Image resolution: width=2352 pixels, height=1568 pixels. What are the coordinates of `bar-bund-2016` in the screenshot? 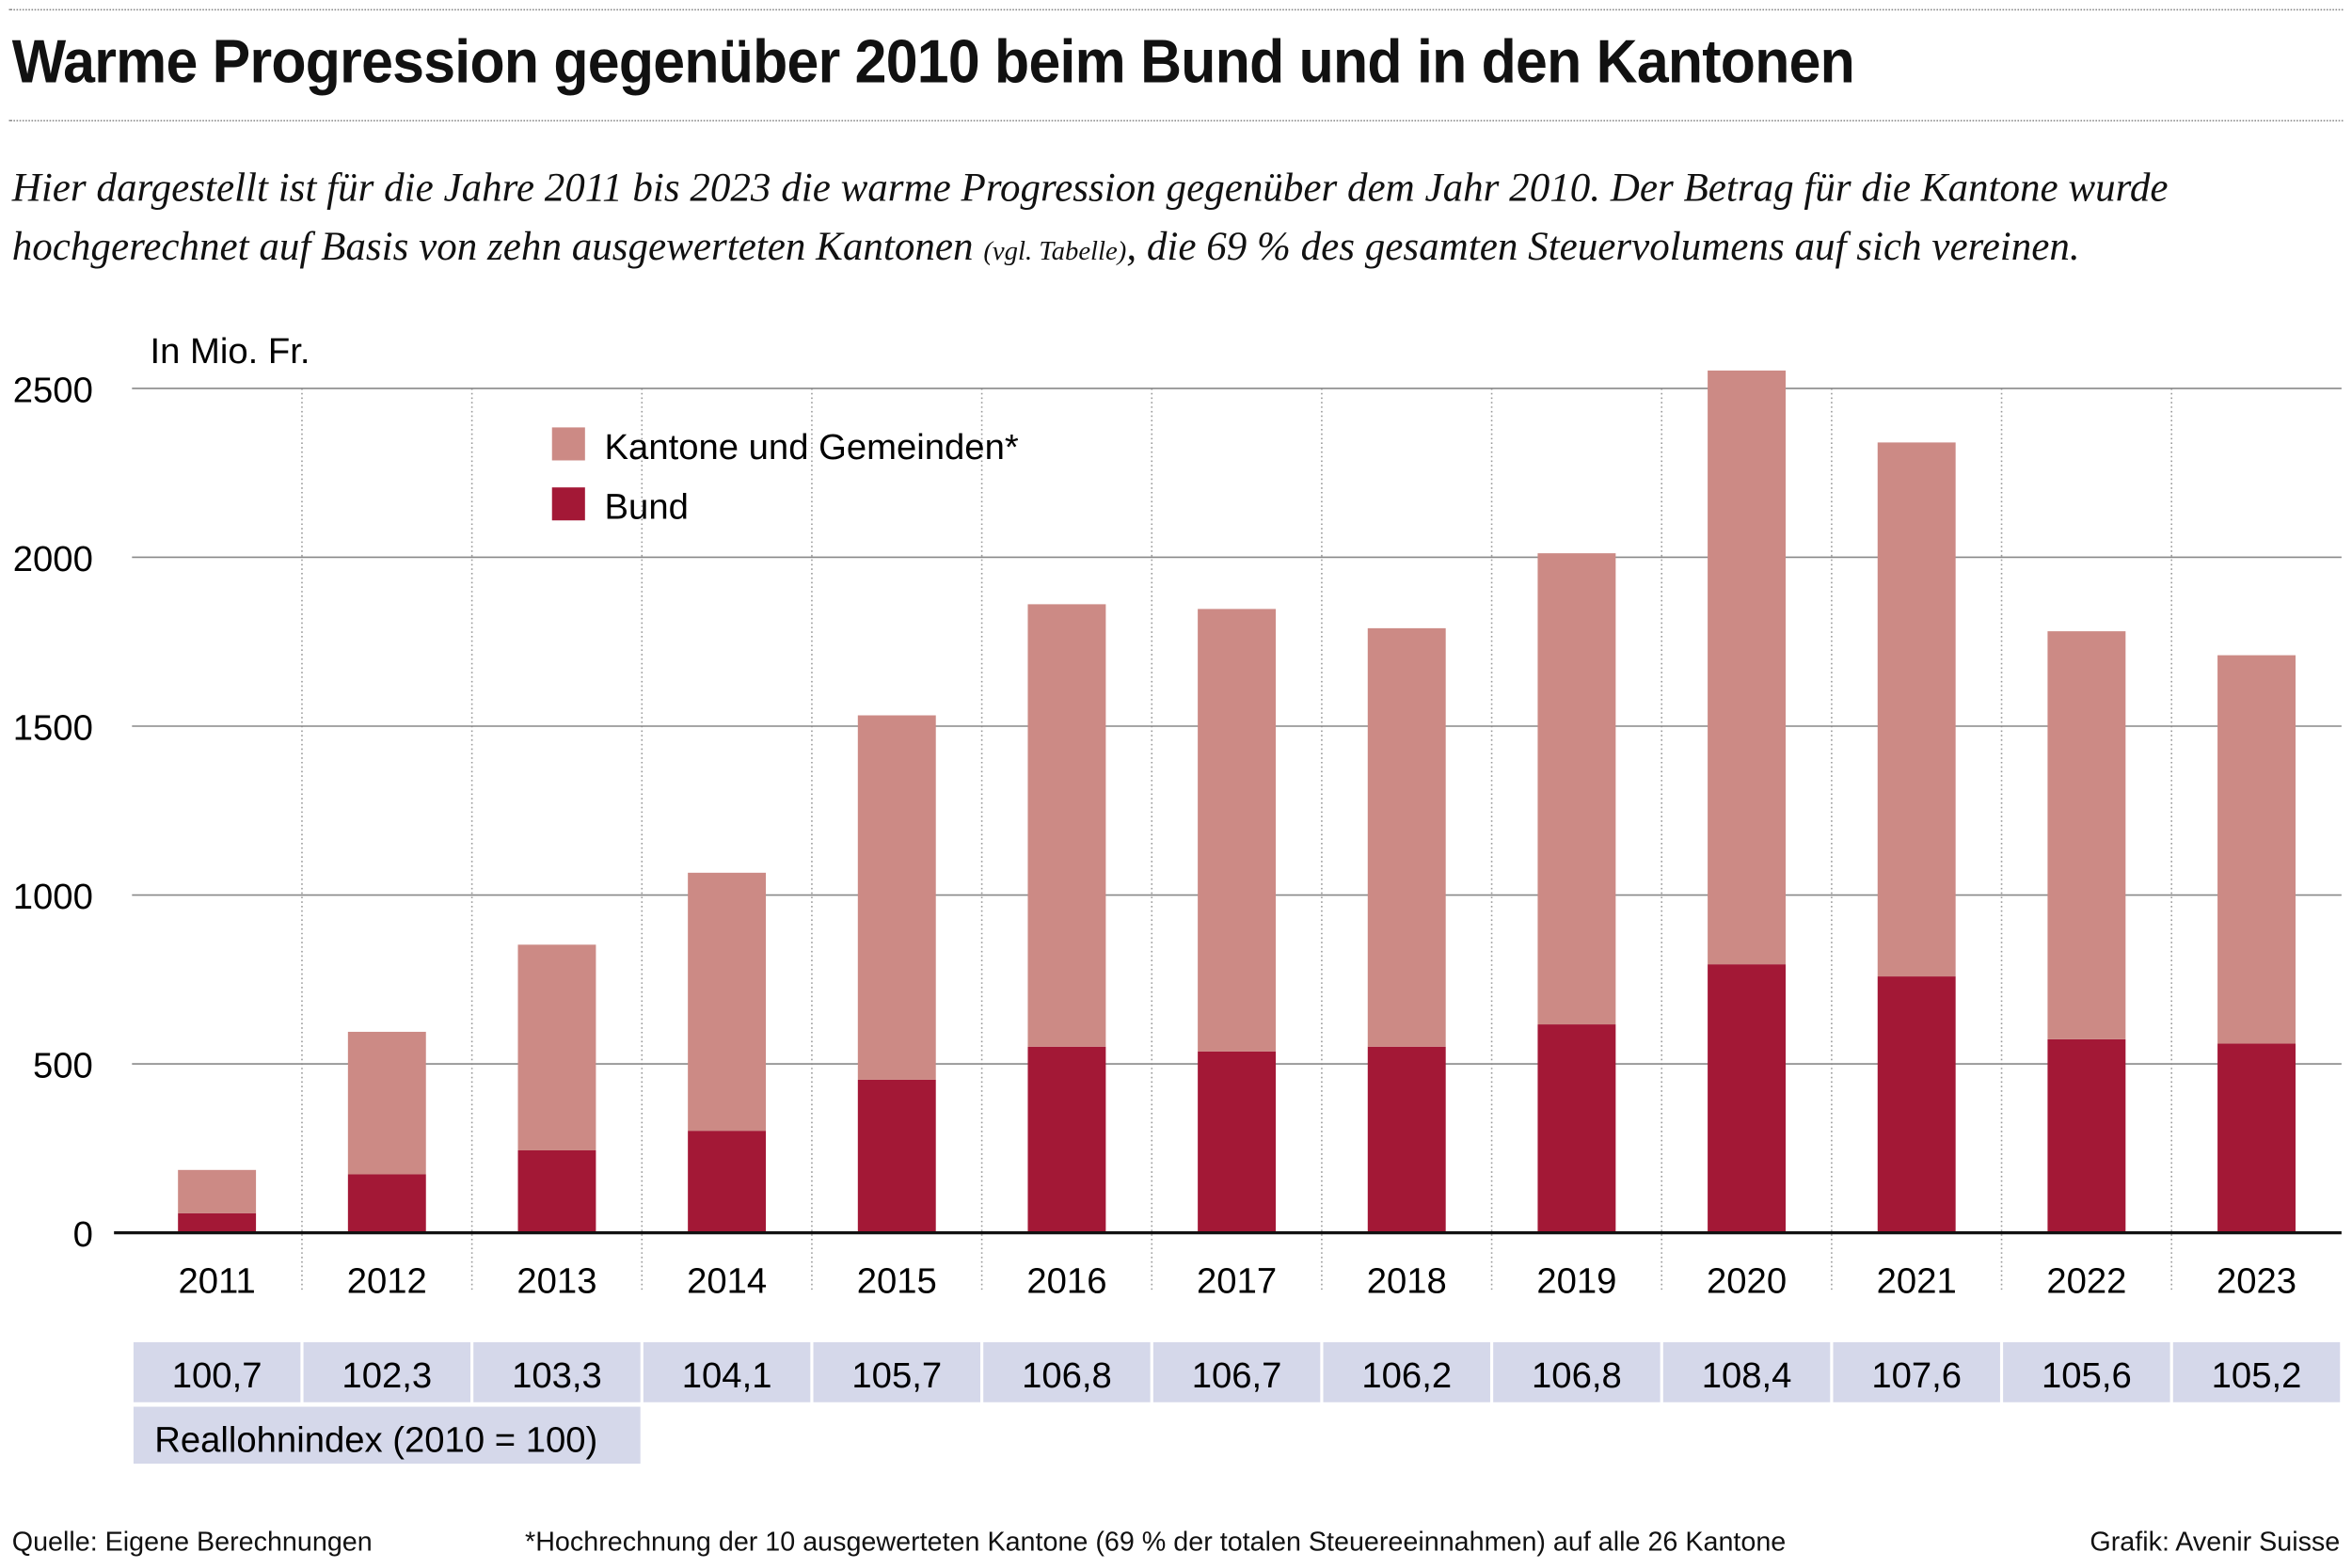 It's located at (1066, 1139).